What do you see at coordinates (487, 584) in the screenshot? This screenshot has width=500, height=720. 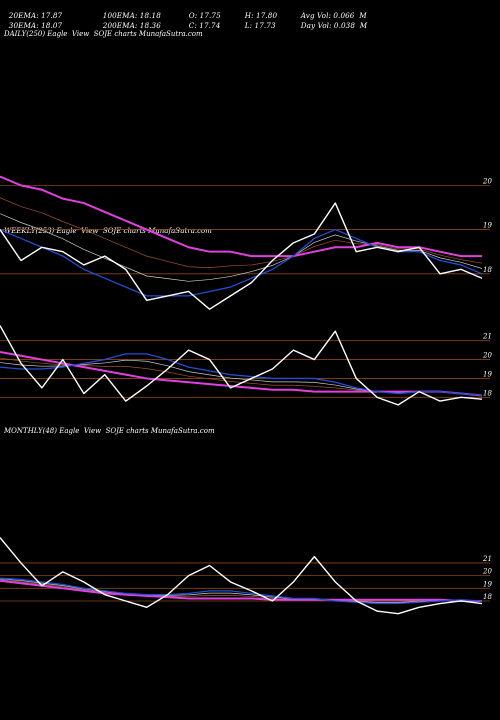 I see `monthly-tick-label-2: 19` at bounding box center [487, 584].